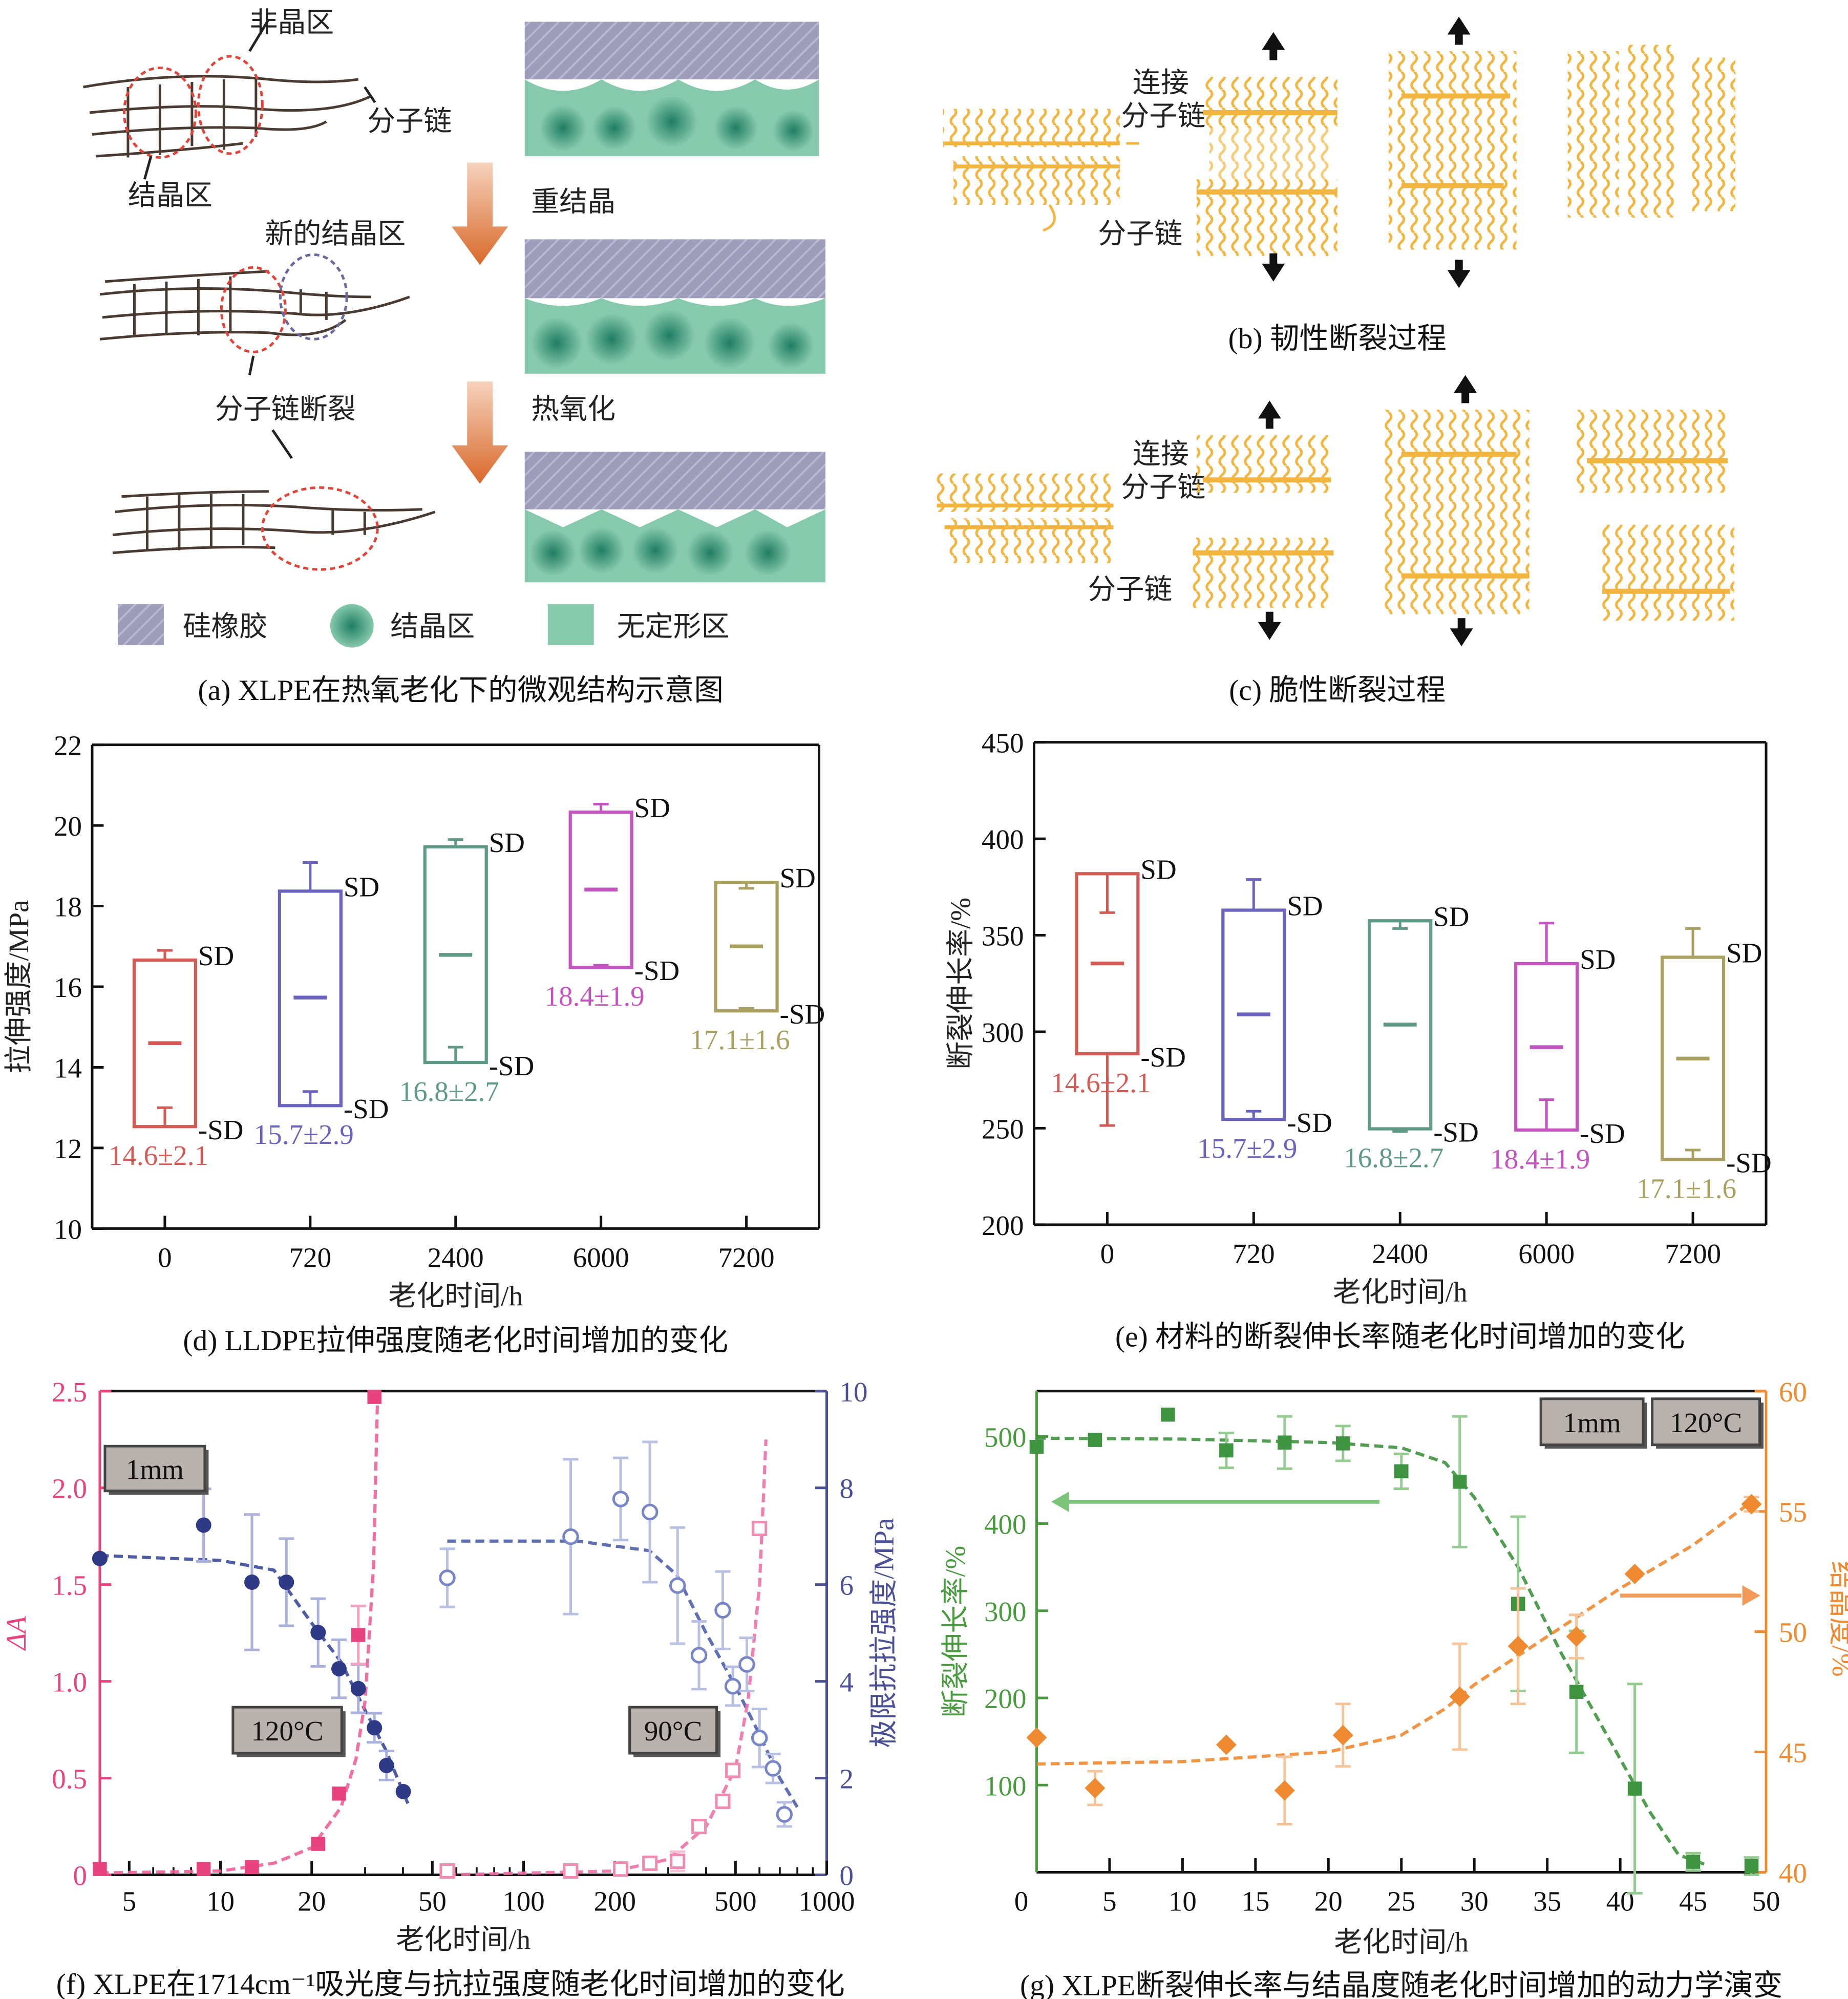 This screenshot has height=1999, width=1848. I want to click on y-tick-label: 350, so click(1003, 936).